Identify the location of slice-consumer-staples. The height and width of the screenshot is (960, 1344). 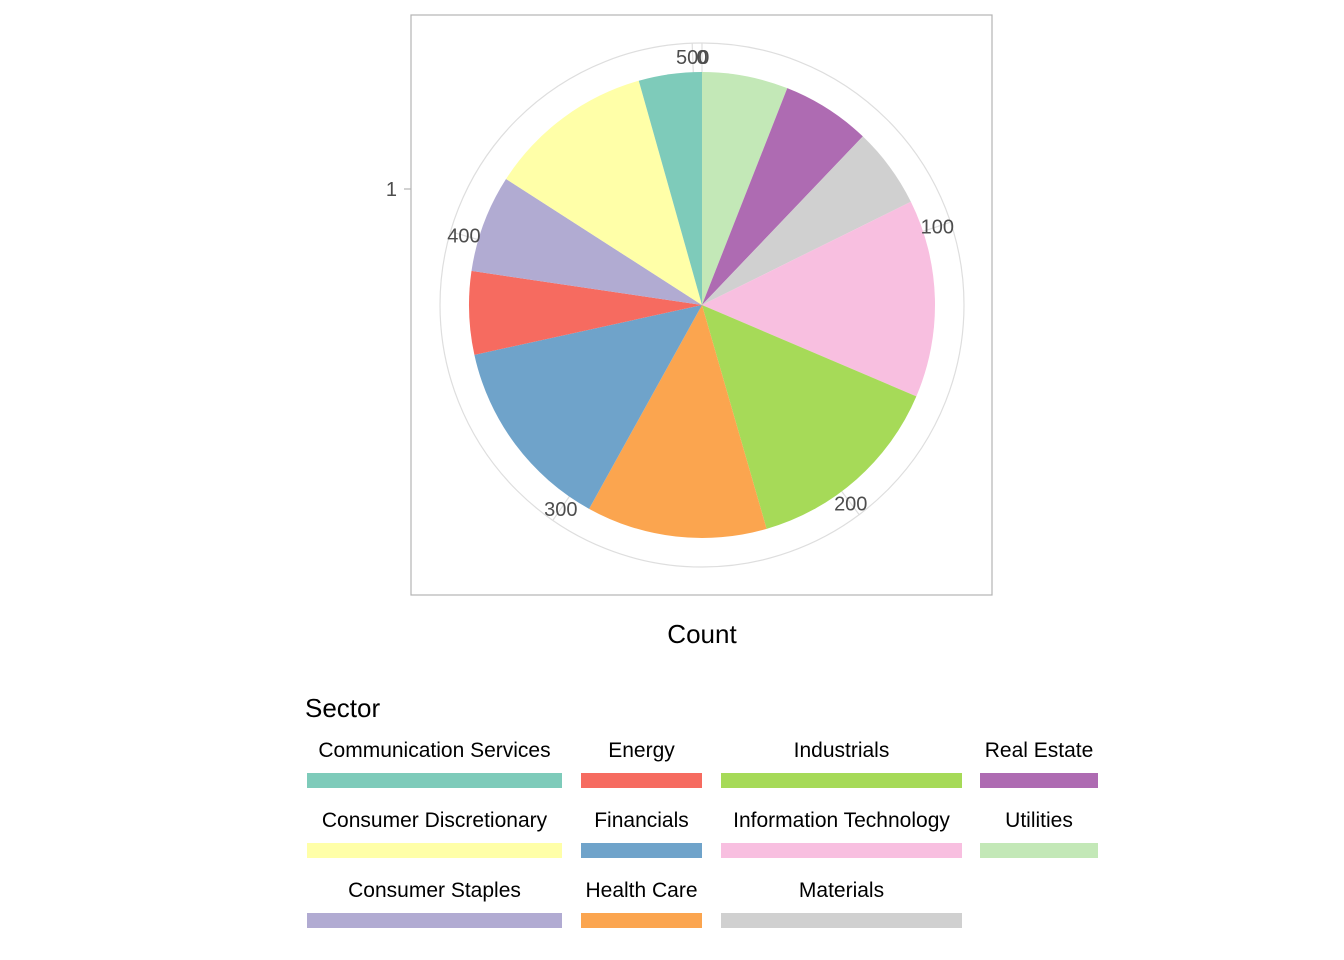
(586, 241).